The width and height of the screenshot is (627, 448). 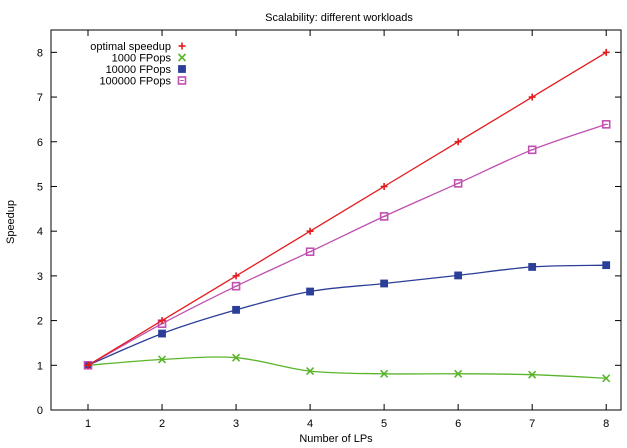 What do you see at coordinates (606, 424) in the screenshot?
I see `x-tick-label: 8` at bounding box center [606, 424].